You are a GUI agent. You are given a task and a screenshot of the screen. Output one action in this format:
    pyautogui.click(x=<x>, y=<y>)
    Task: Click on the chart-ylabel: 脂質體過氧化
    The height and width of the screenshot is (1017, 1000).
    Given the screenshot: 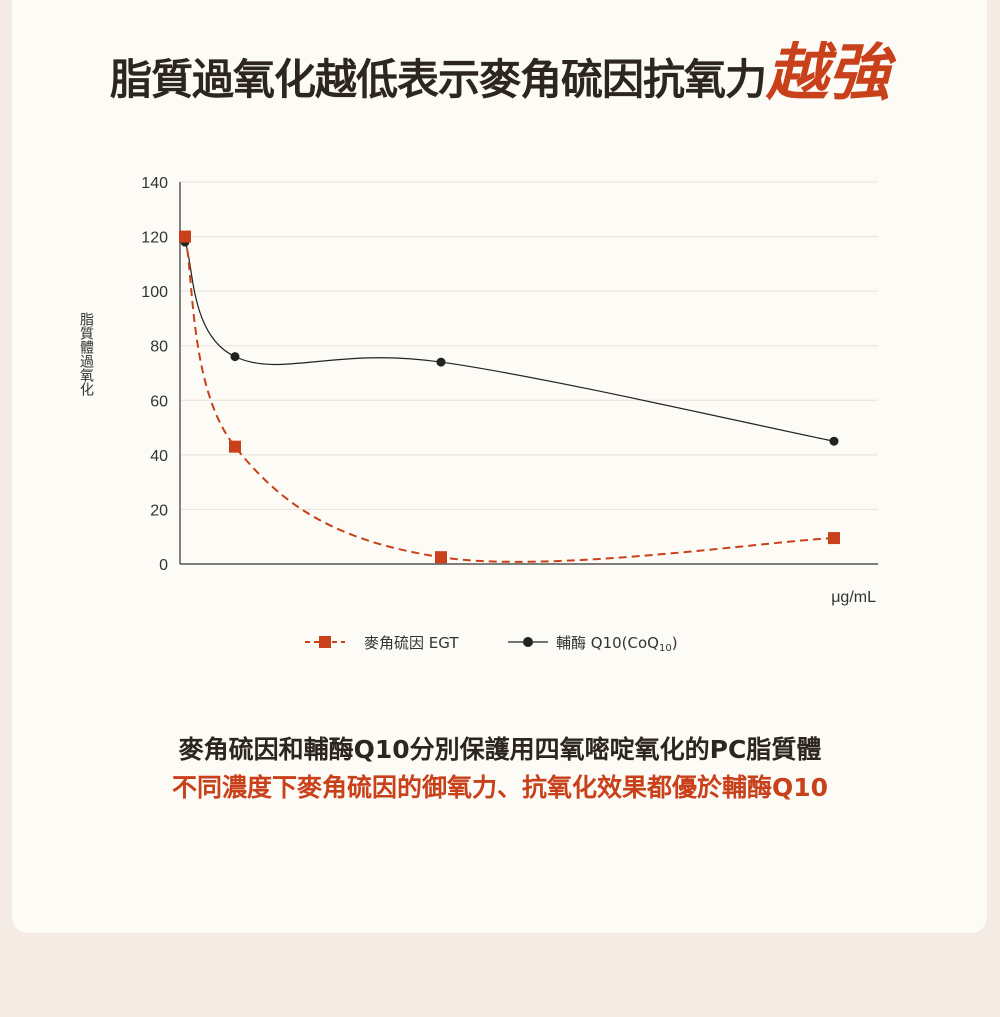 What is the action you would take?
    pyautogui.click(x=86, y=354)
    